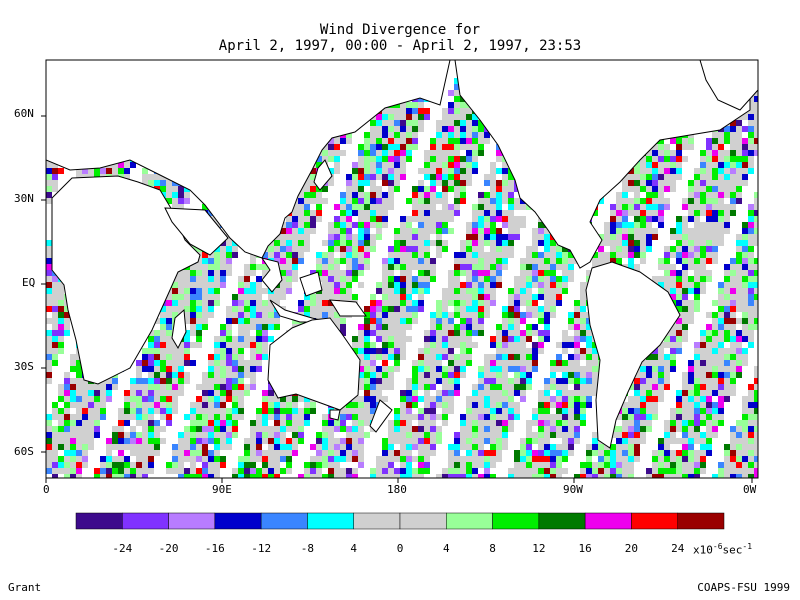 Image resolution: width=800 pixels, height=600 pixels. I want to click on lat-label-30n: 30N, so click(24, 198).